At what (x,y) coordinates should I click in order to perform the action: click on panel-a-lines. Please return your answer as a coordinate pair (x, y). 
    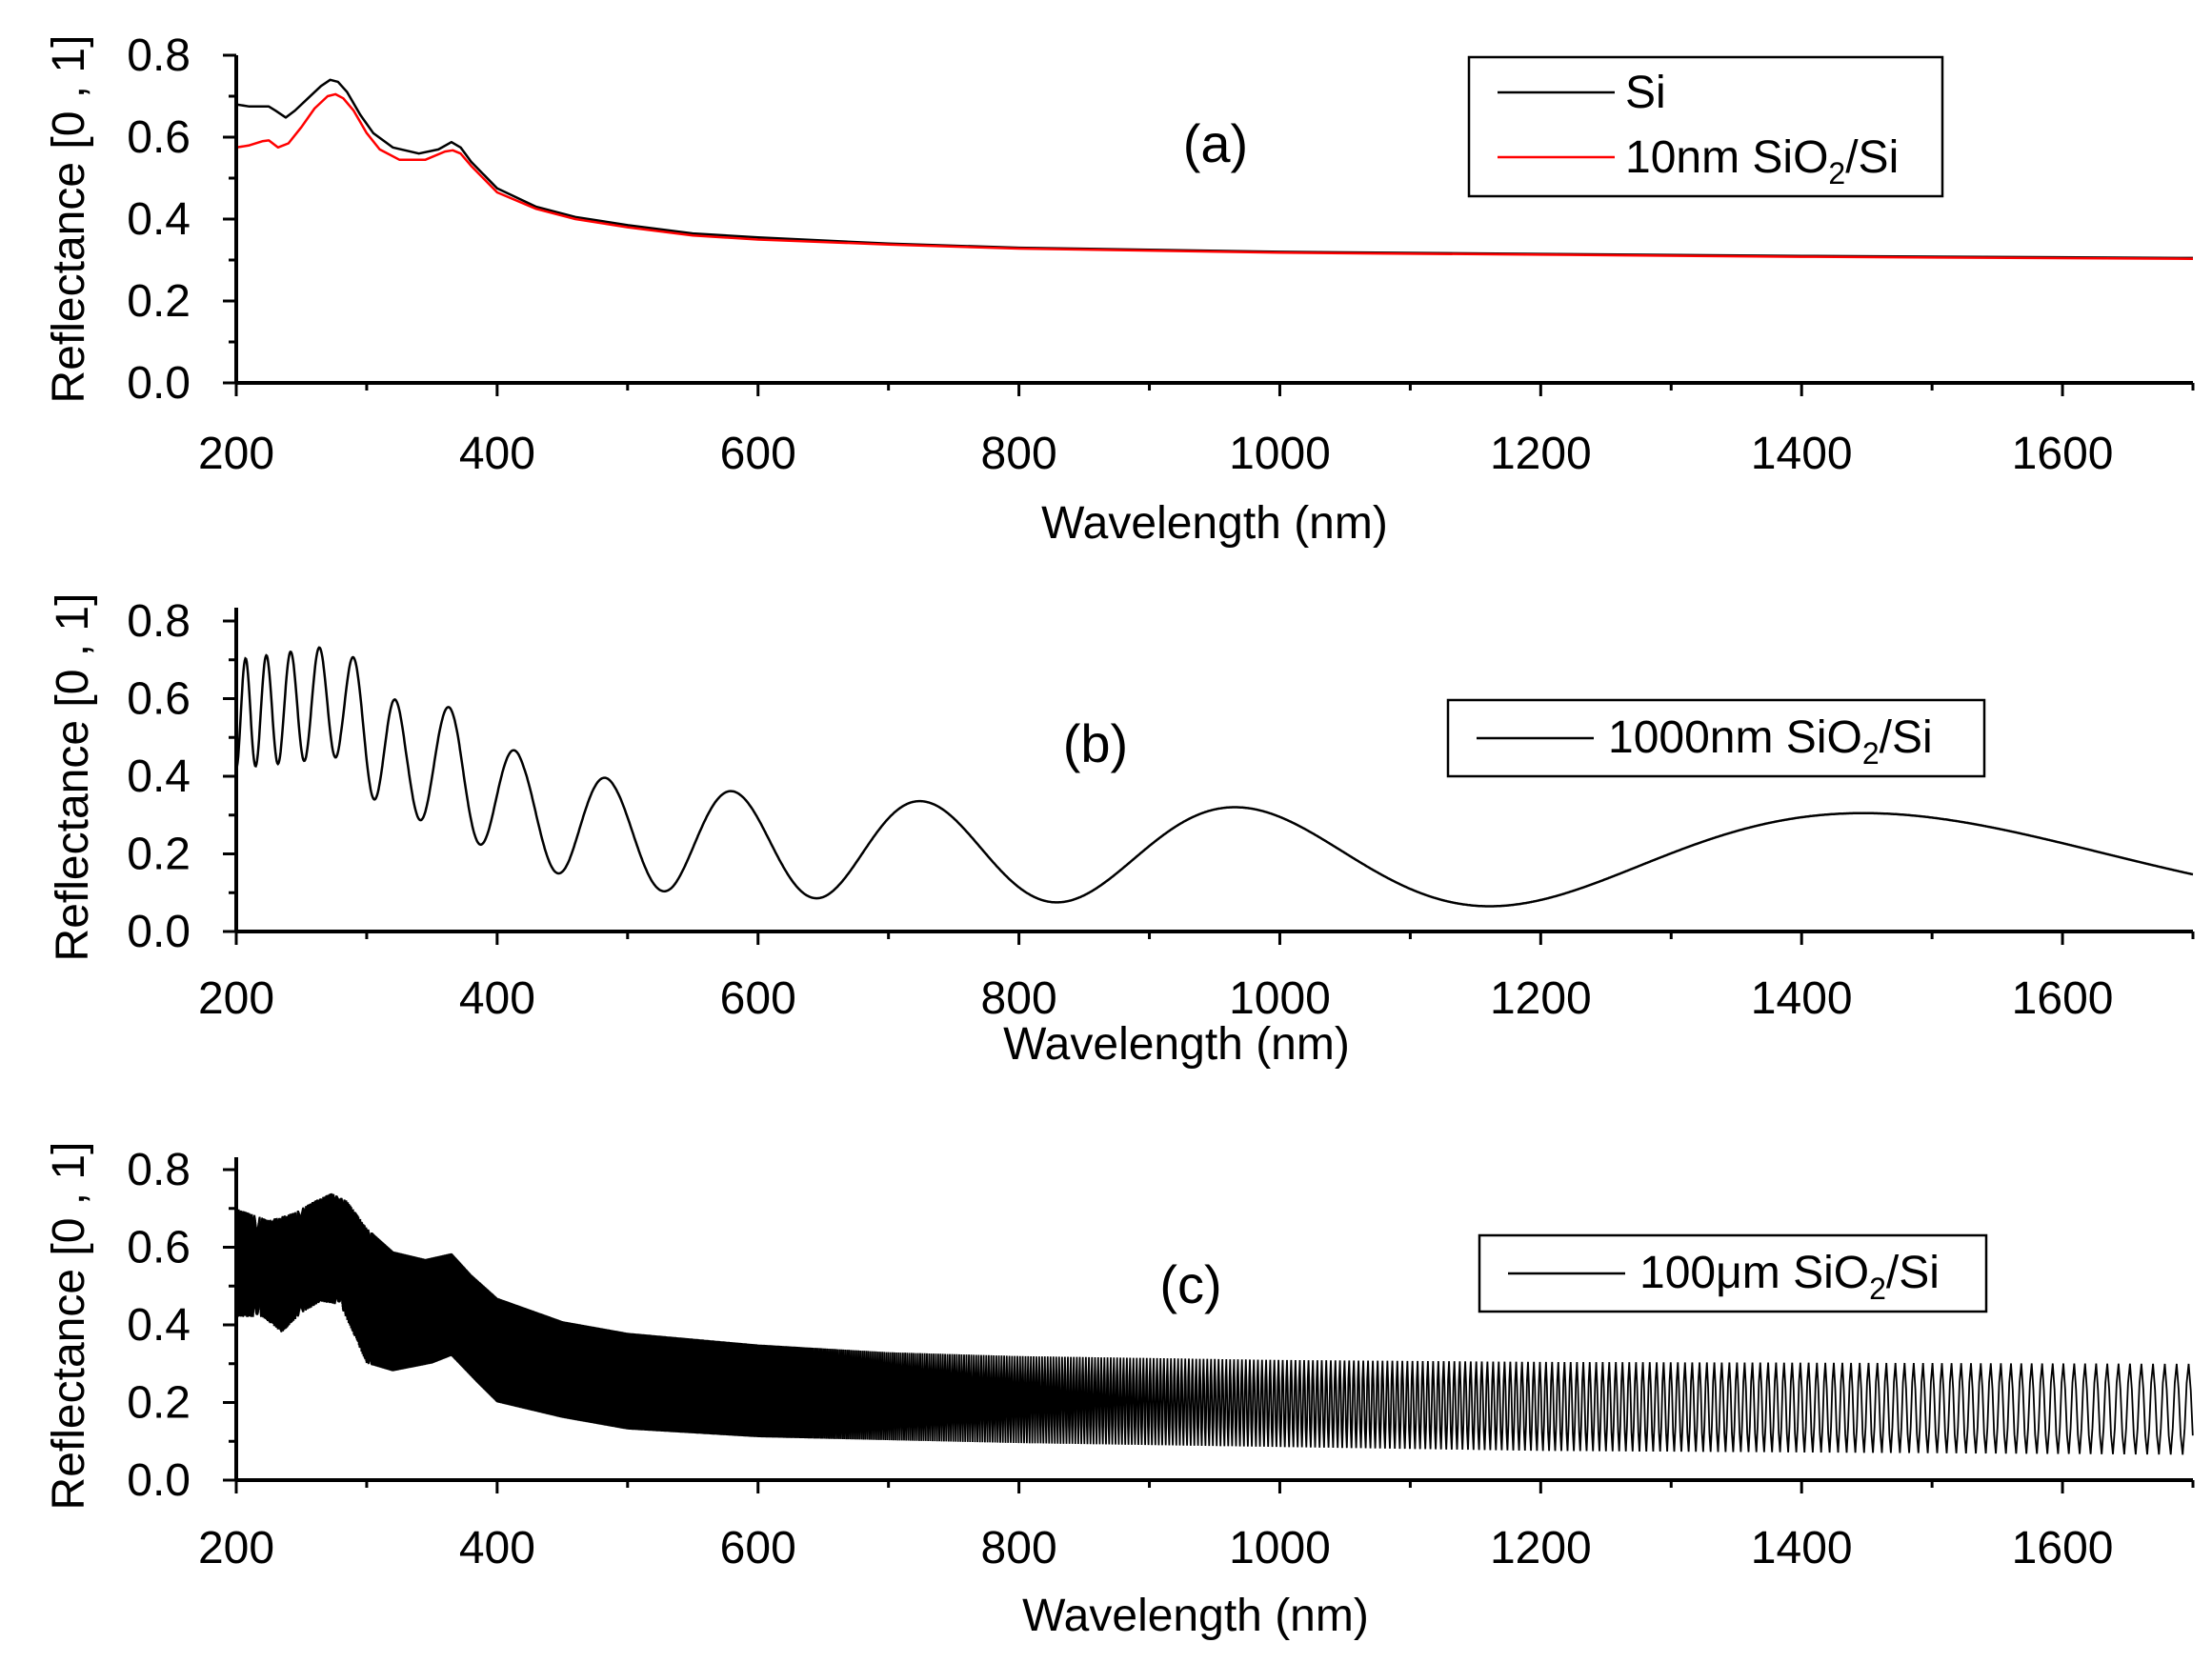
    Looking at the image, I should click on (1214, 169).